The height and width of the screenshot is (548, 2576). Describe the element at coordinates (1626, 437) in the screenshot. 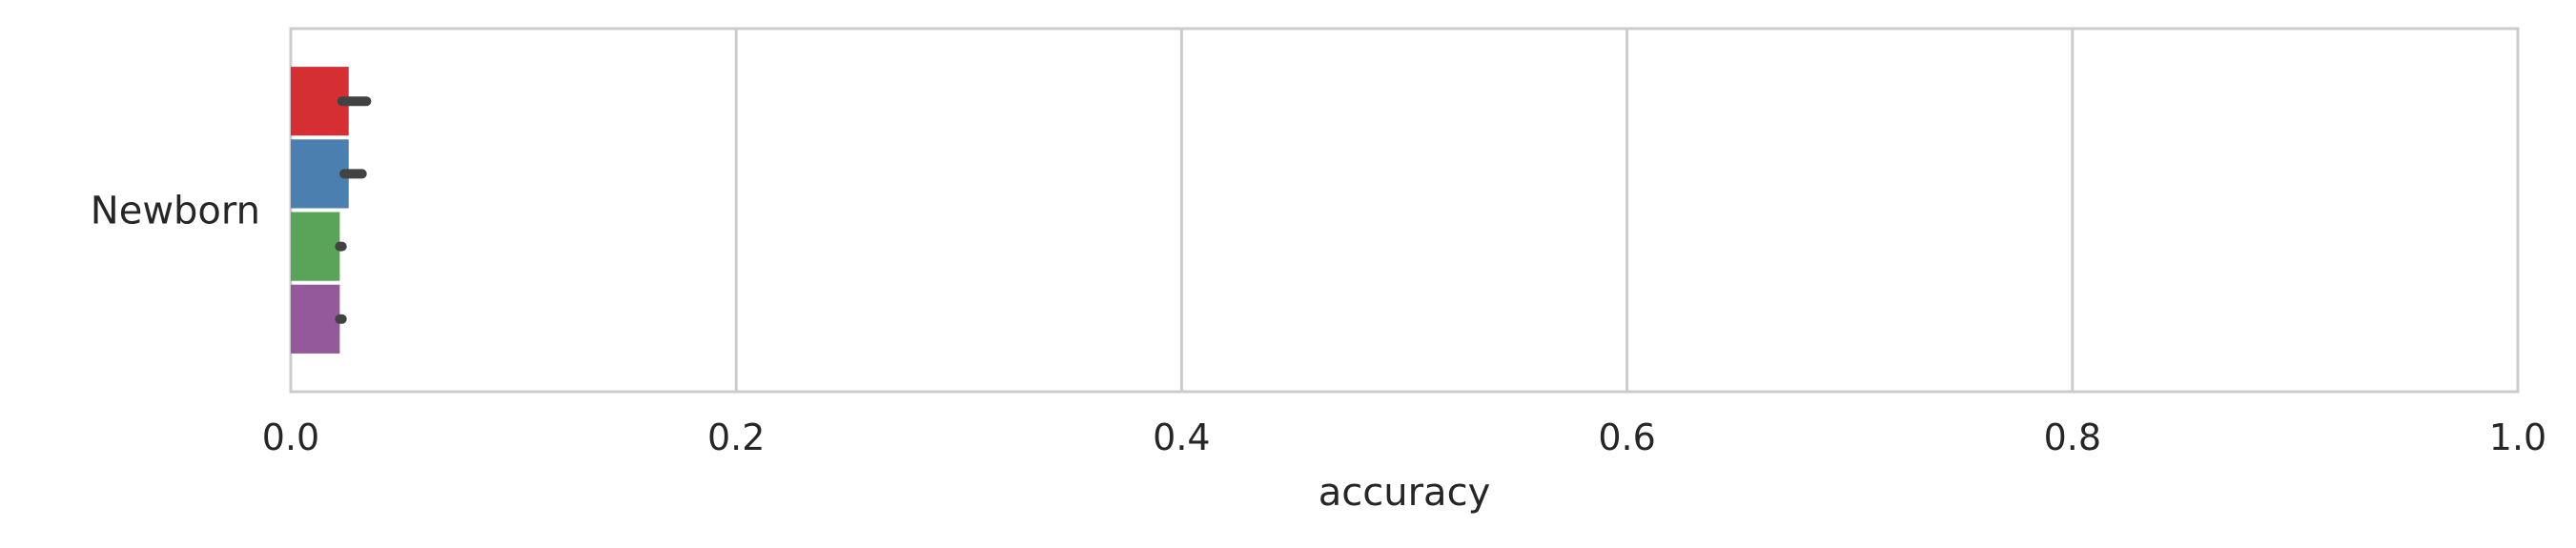

I see `x-tick-label: 0.6` at that location.